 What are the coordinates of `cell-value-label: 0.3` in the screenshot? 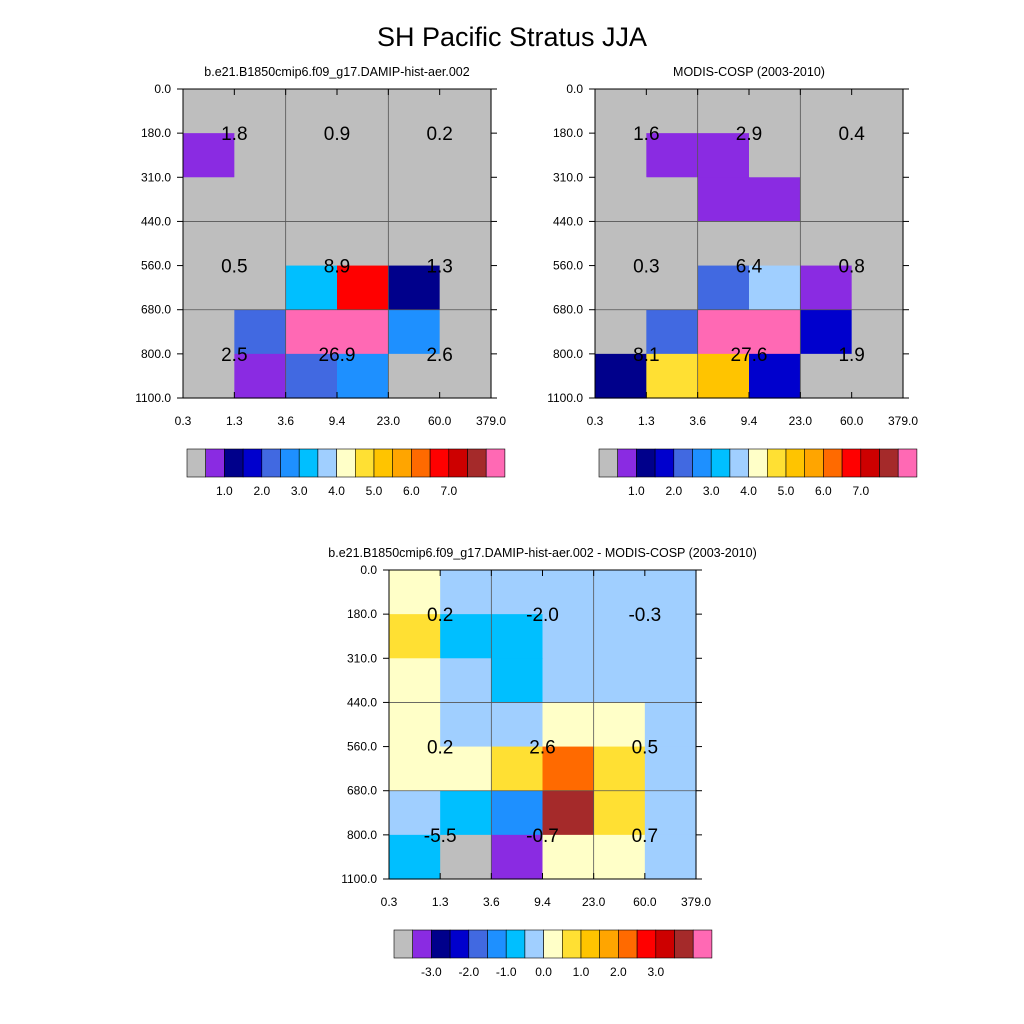 It's located at (646, 267).